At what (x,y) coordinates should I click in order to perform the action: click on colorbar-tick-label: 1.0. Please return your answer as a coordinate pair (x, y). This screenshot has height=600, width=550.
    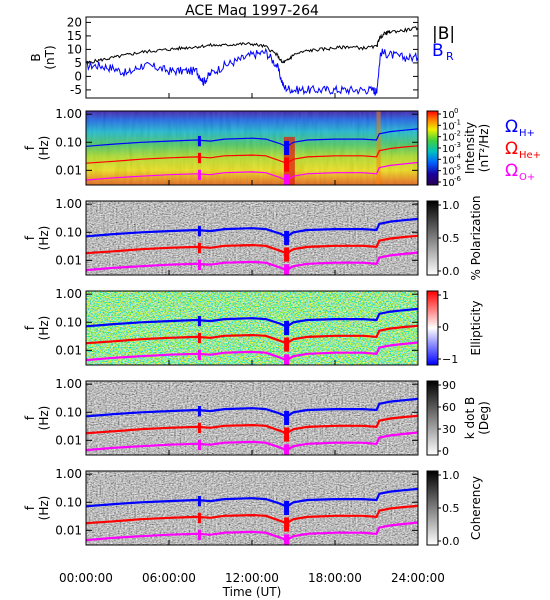
    Looking at the image, I should click on (451, 205).